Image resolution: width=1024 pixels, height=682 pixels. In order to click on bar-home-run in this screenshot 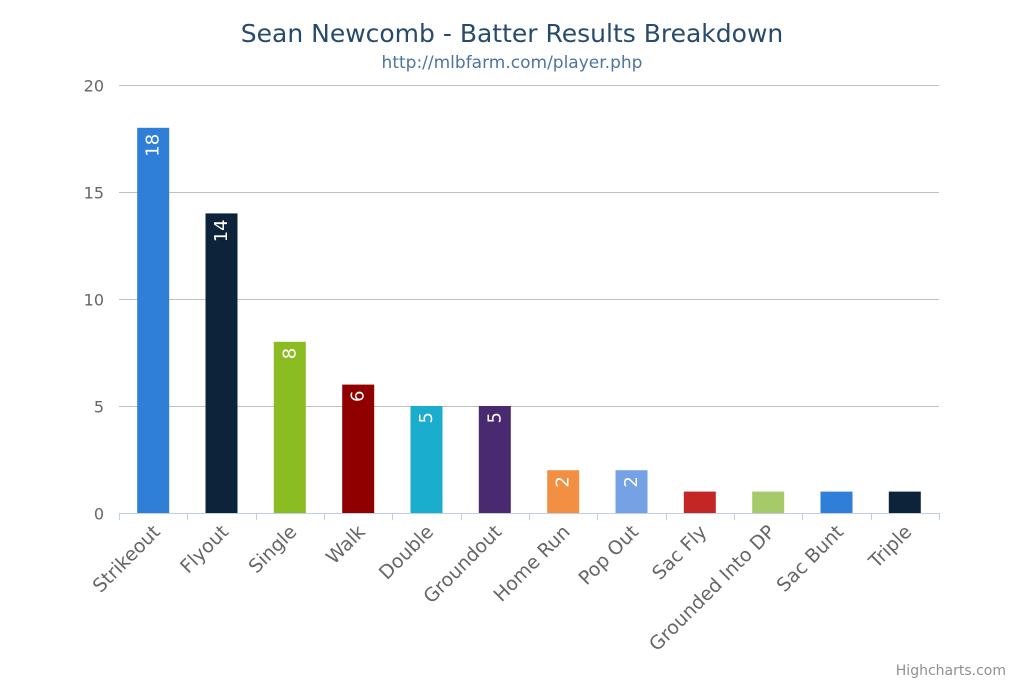, I will do `click(563, 491)`.